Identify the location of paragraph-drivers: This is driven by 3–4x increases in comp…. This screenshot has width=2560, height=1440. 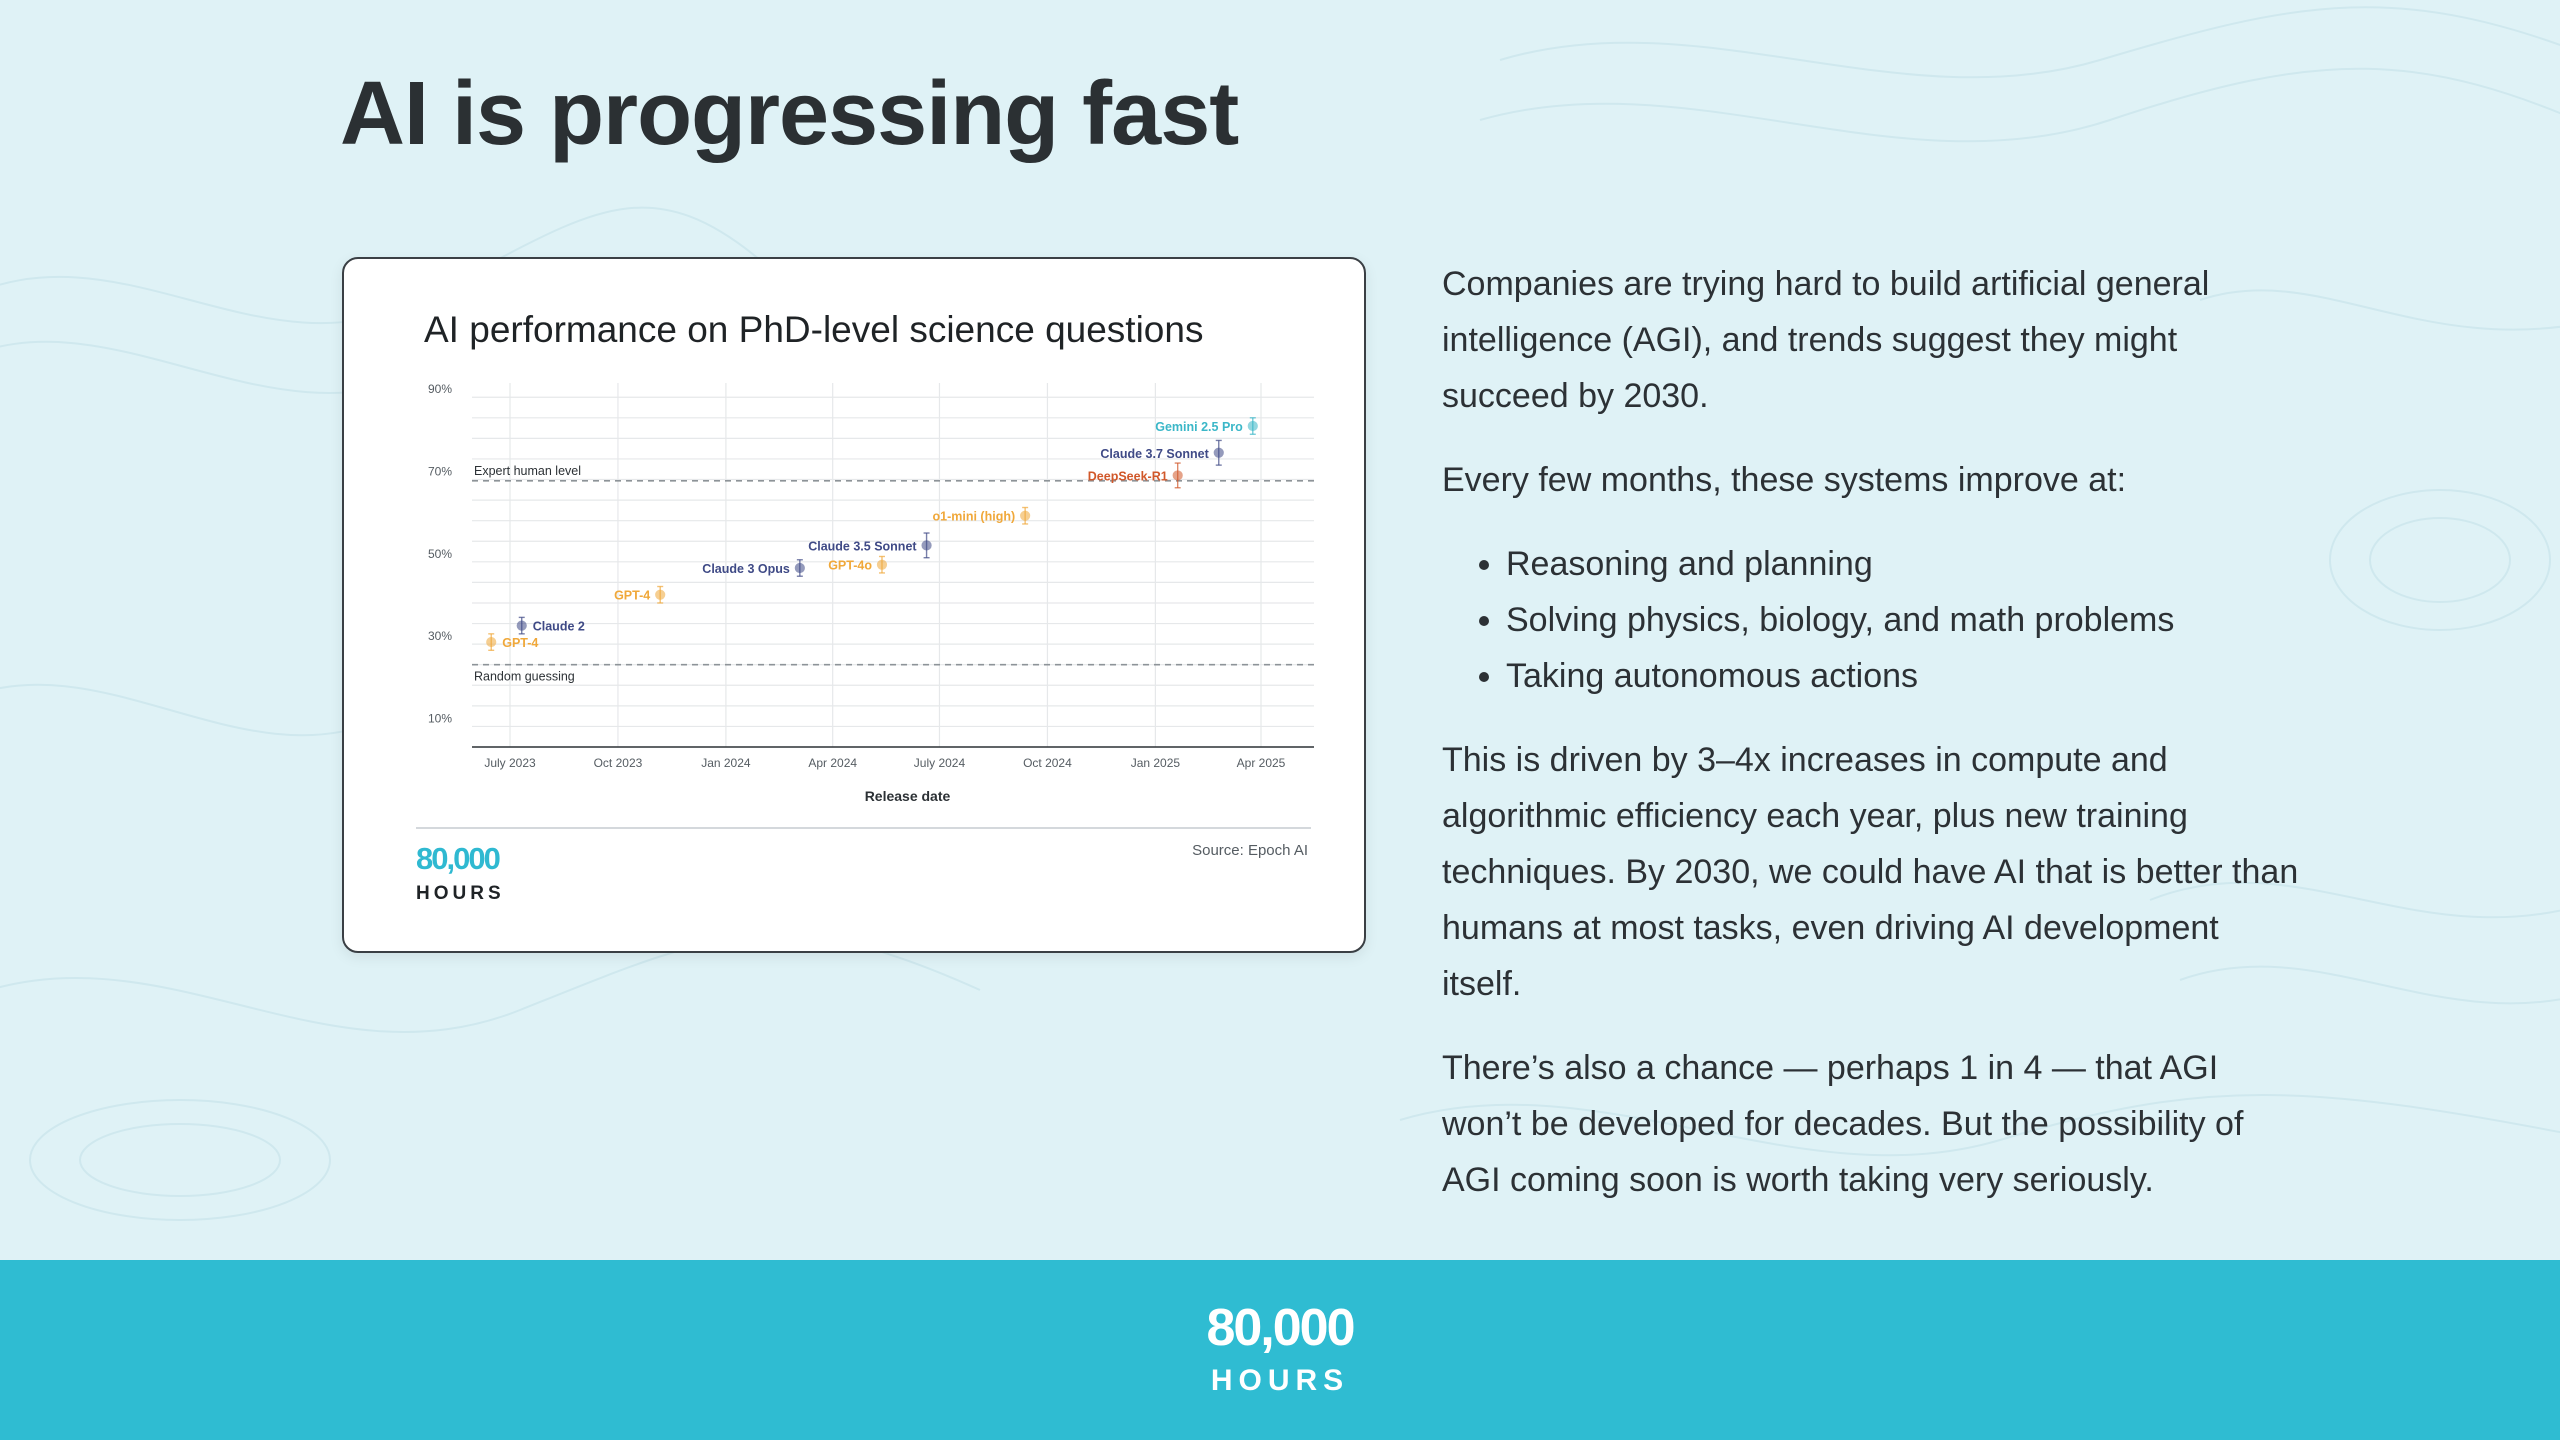
(1870, 872).